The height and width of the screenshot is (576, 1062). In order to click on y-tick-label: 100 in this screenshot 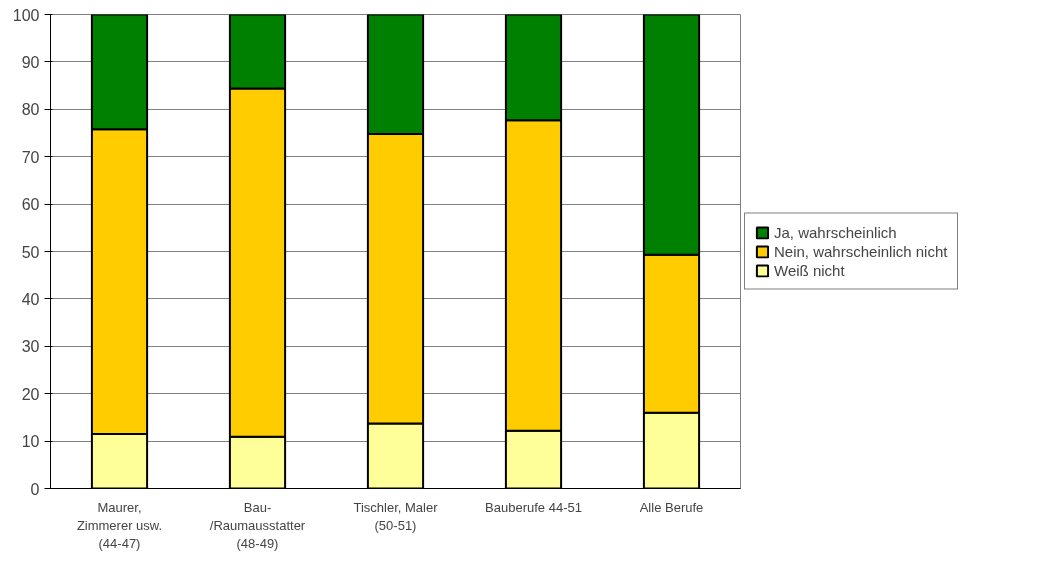, I will do `click(26, 15)`.